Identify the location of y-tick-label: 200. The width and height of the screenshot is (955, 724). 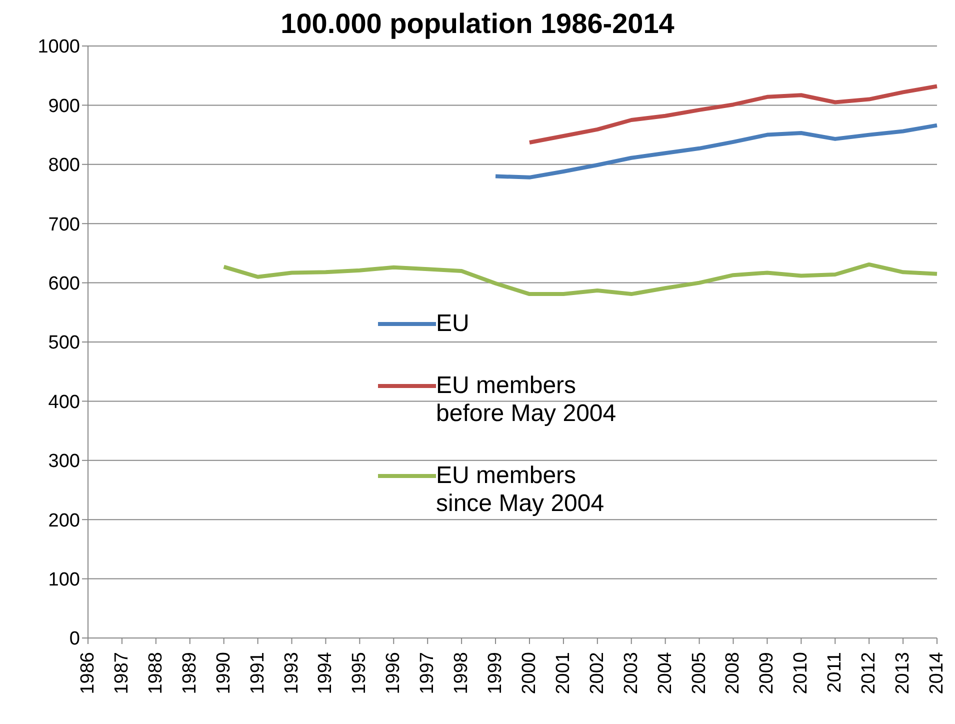
(64, 521).